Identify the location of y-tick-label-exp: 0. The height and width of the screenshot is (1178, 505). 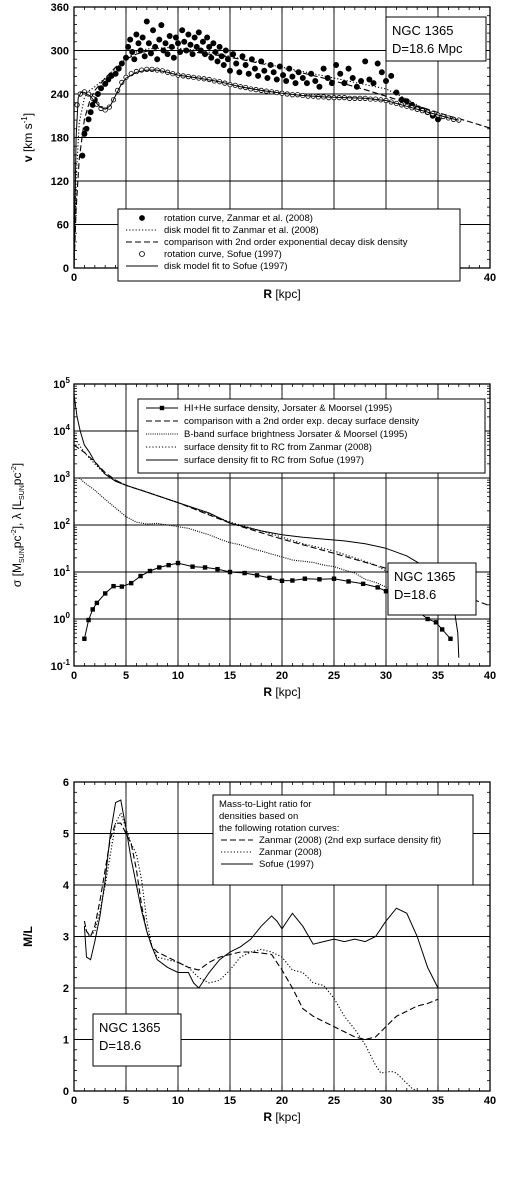
(68, 615).